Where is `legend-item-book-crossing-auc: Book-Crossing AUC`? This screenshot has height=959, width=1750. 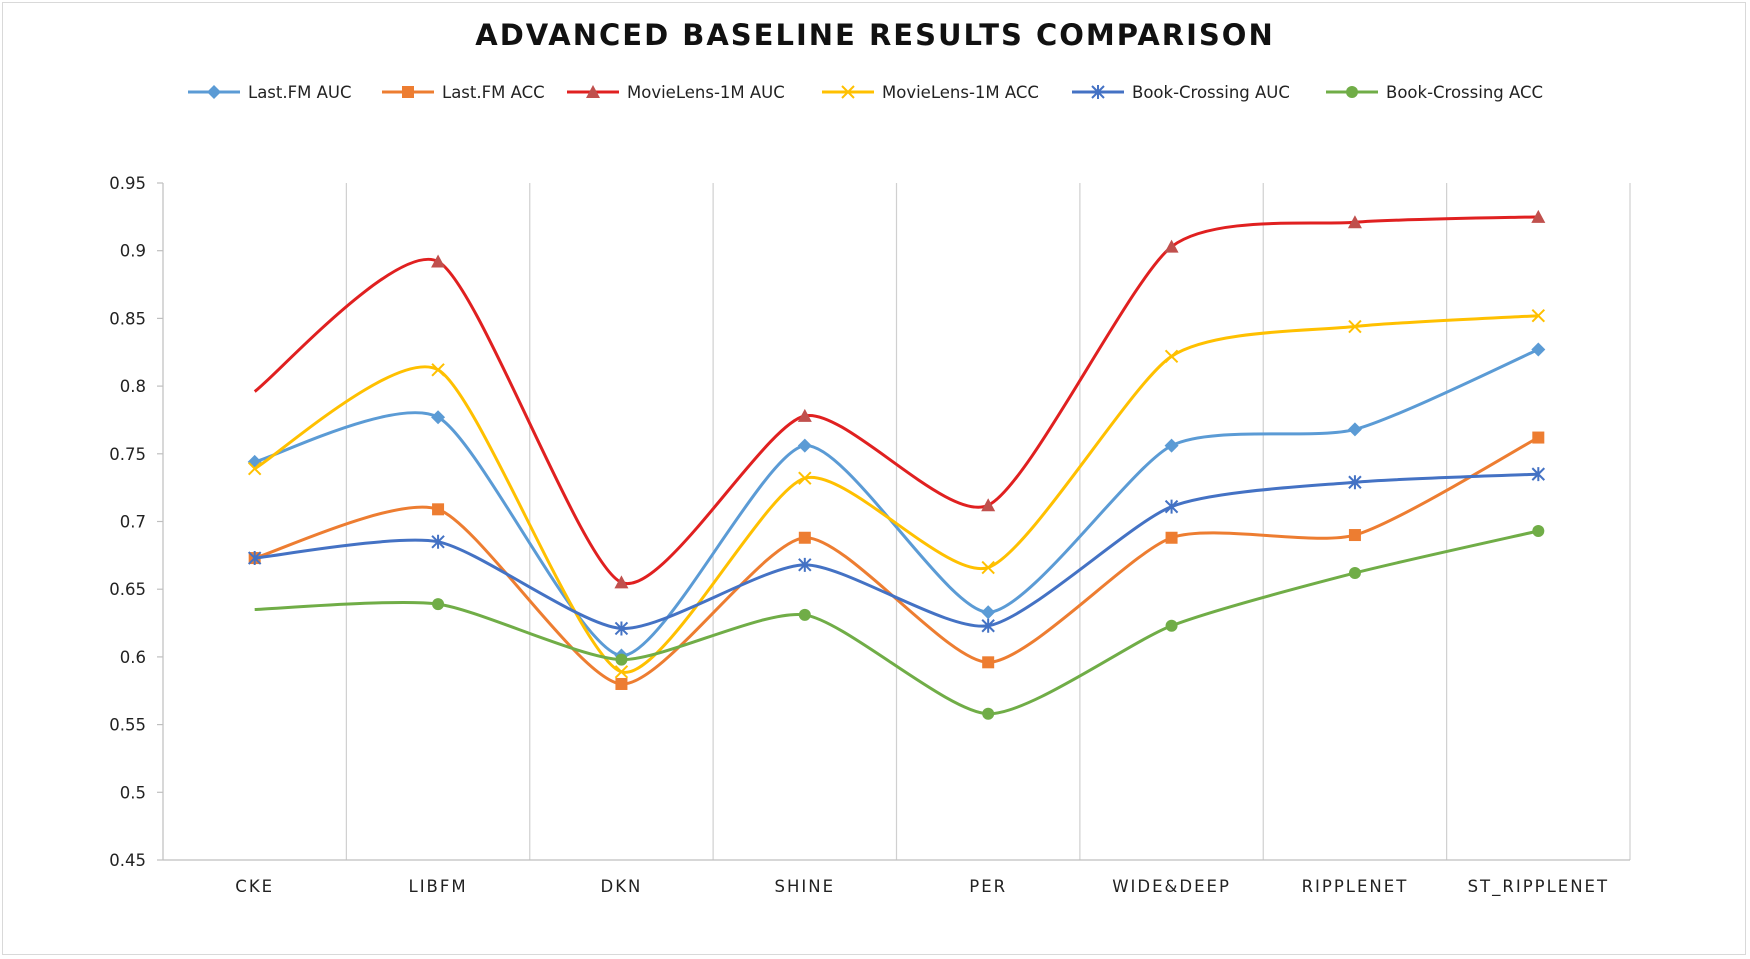 legend-item-book-crossing-auc: Book-Crossing AUC is located at coordinates (1181, 92).